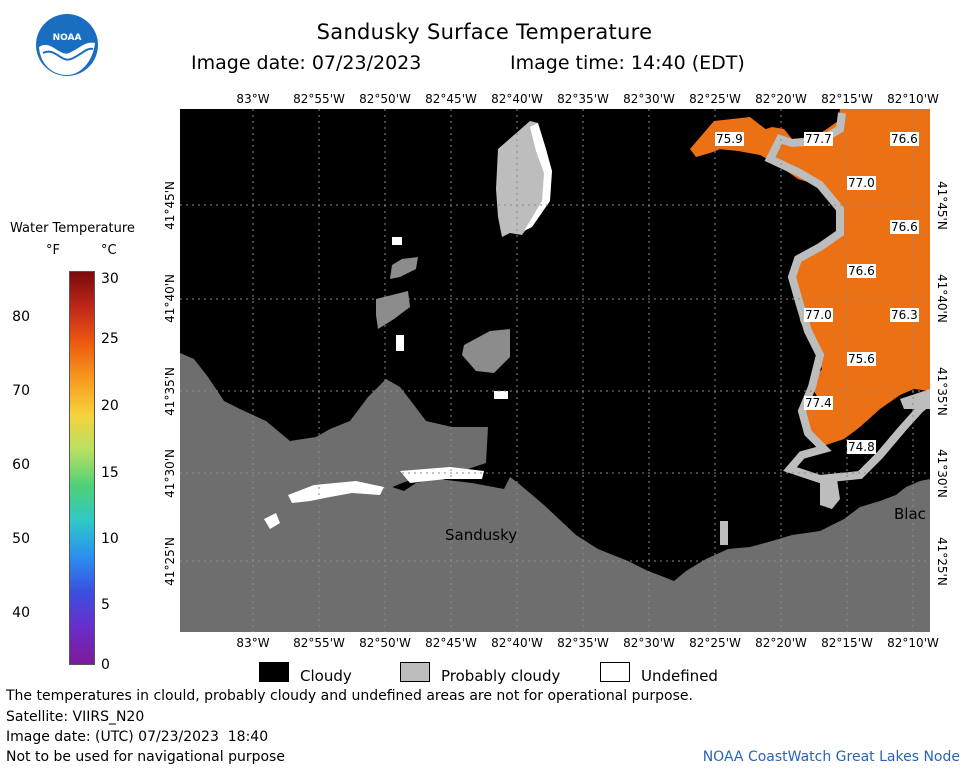 The image size is (969, 773). What do you see at coordinates (679, 676) in the screenshot?
I see `key-label-undefined: Undefined` at bounding box center [679, 676].